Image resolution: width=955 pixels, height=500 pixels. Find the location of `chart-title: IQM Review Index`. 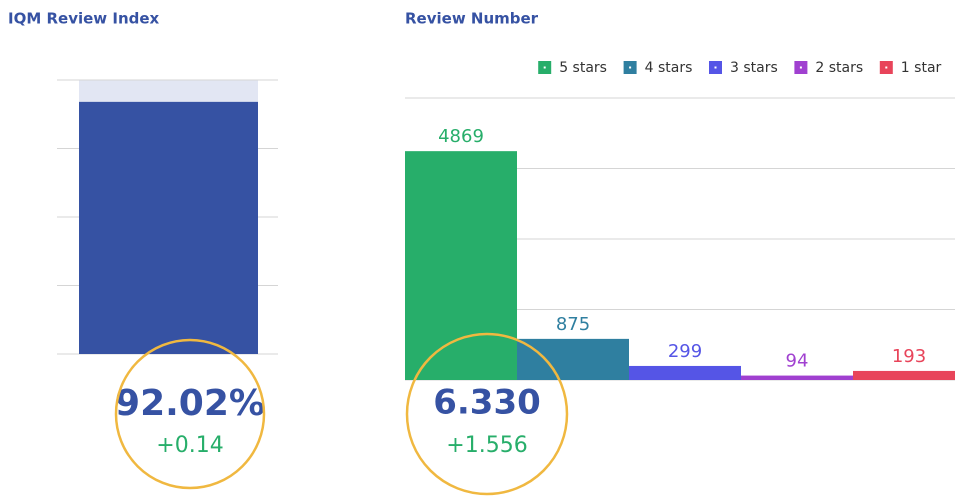

chart-title: IQM Review Index is located at coordinates (84, 19).